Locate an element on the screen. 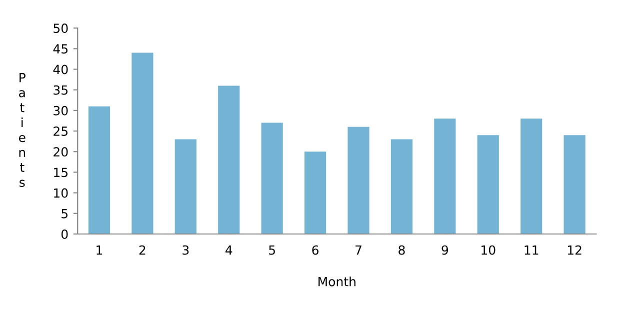  y-axis-title: Patients is located at coordinates (22, 130).